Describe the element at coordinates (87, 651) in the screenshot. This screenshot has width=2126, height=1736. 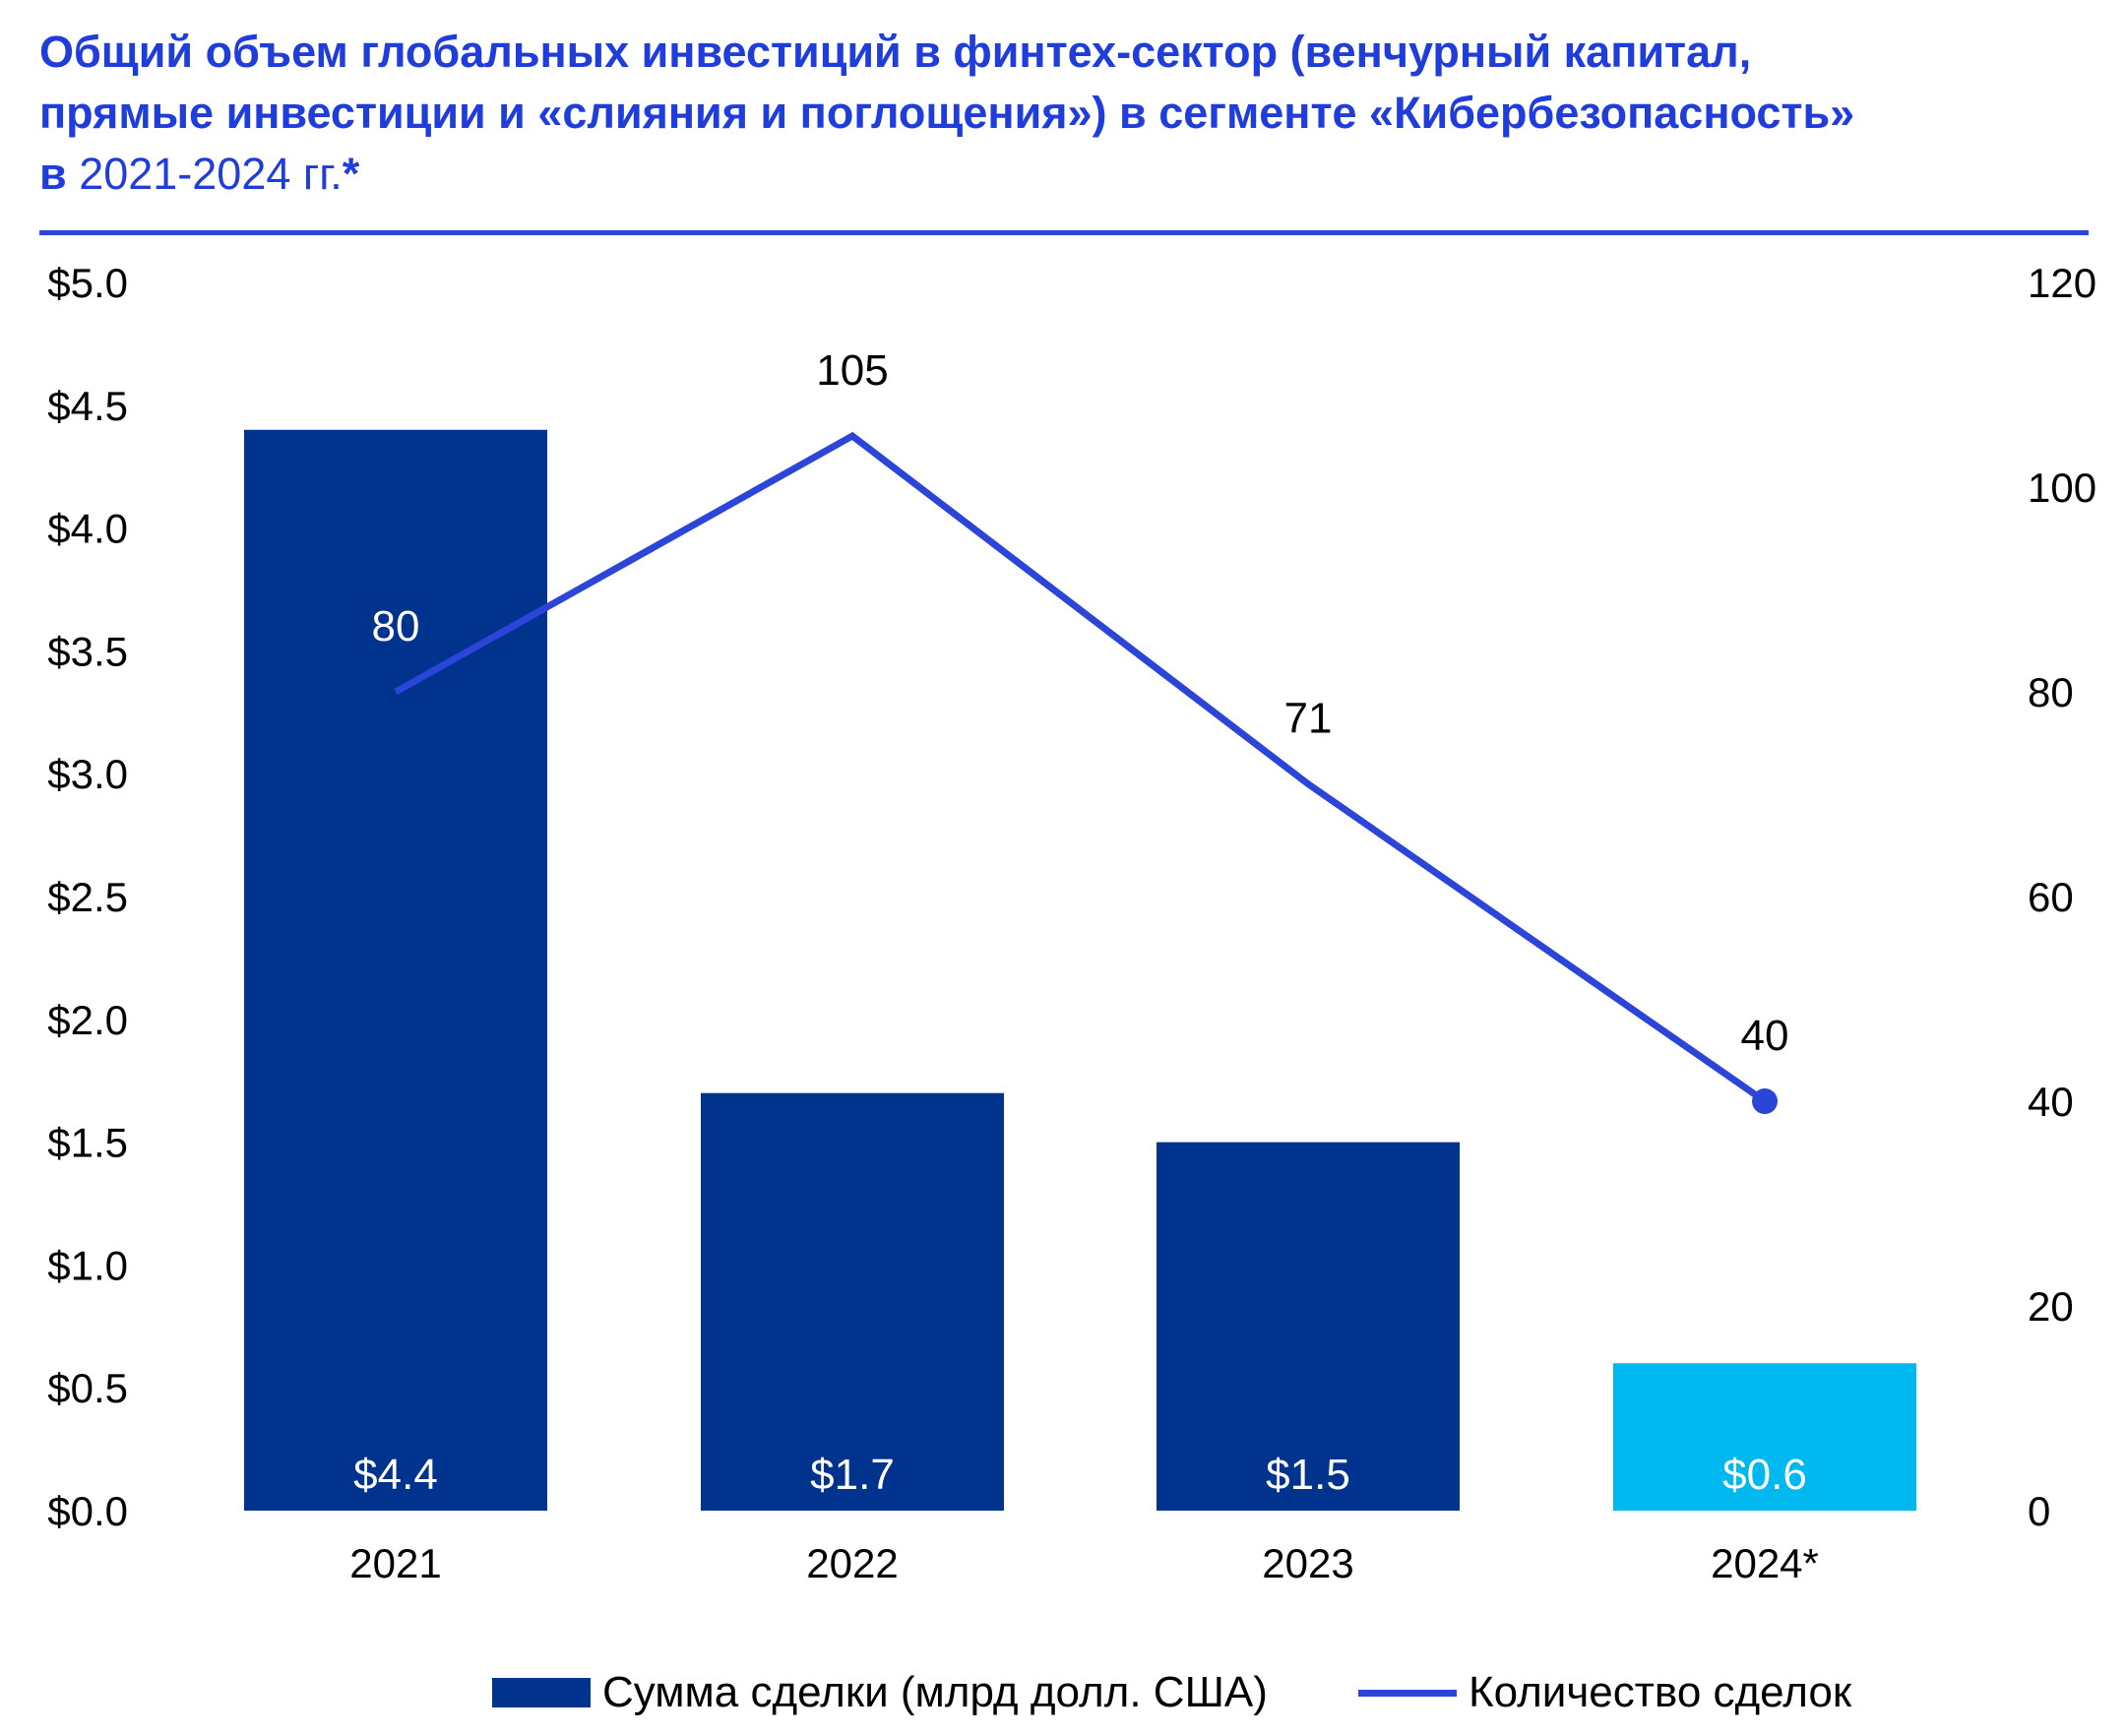
I see `y-left-tick-label: $3.5` at that location.